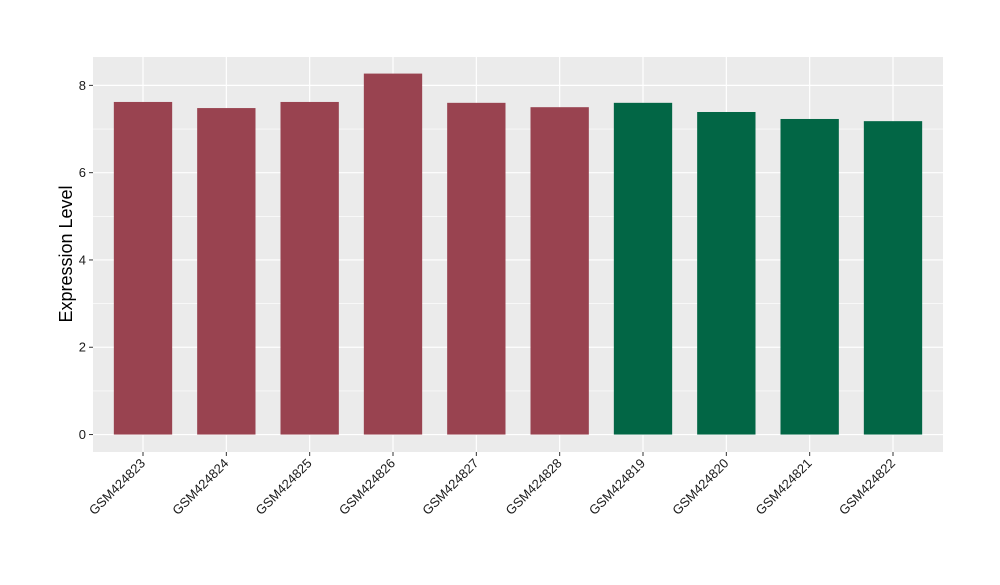 This screenshot has width=1000, height=585. What do you see at coordinates (200, 487) in the screenshot?
I see `x-tick-label: GSM424824` at bounding box center [200, 487].